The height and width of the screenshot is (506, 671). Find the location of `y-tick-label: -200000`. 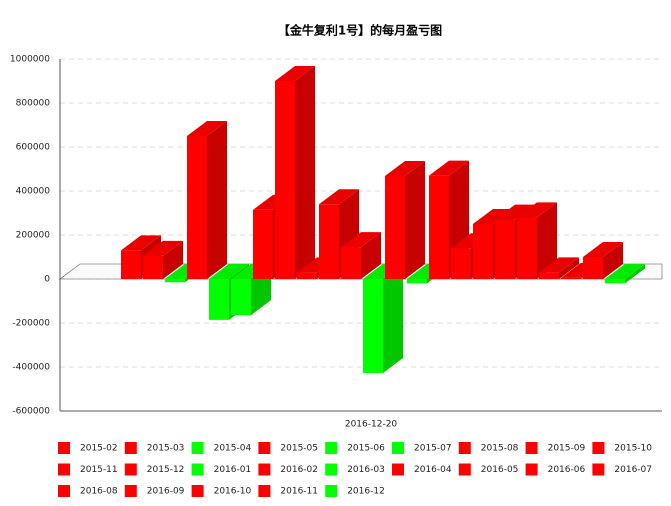

y-tick-label: -200000 is located at coordinates (31, 324).